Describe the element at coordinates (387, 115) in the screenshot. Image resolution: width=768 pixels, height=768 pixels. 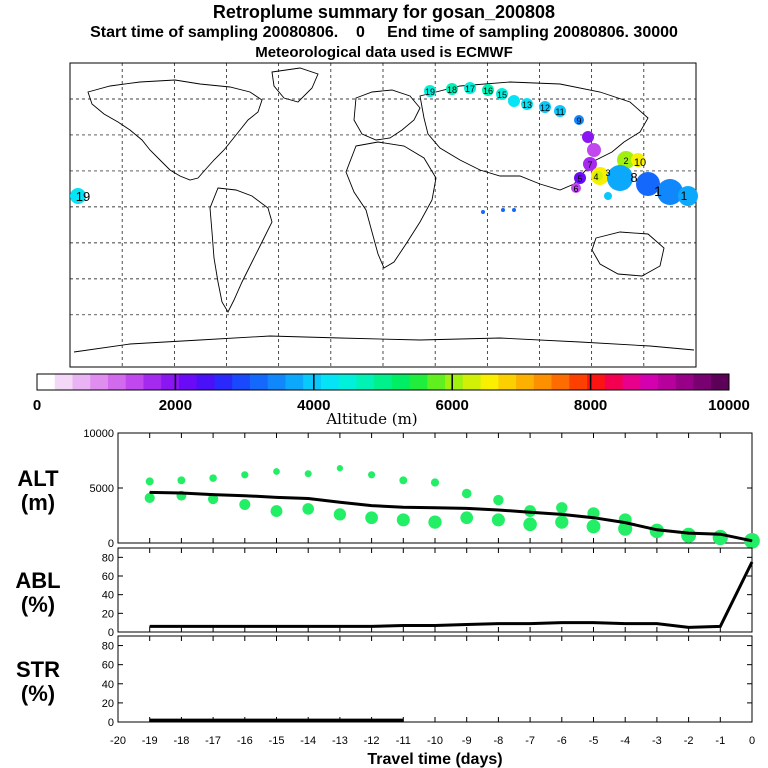
I see `coast-europe` at that location.